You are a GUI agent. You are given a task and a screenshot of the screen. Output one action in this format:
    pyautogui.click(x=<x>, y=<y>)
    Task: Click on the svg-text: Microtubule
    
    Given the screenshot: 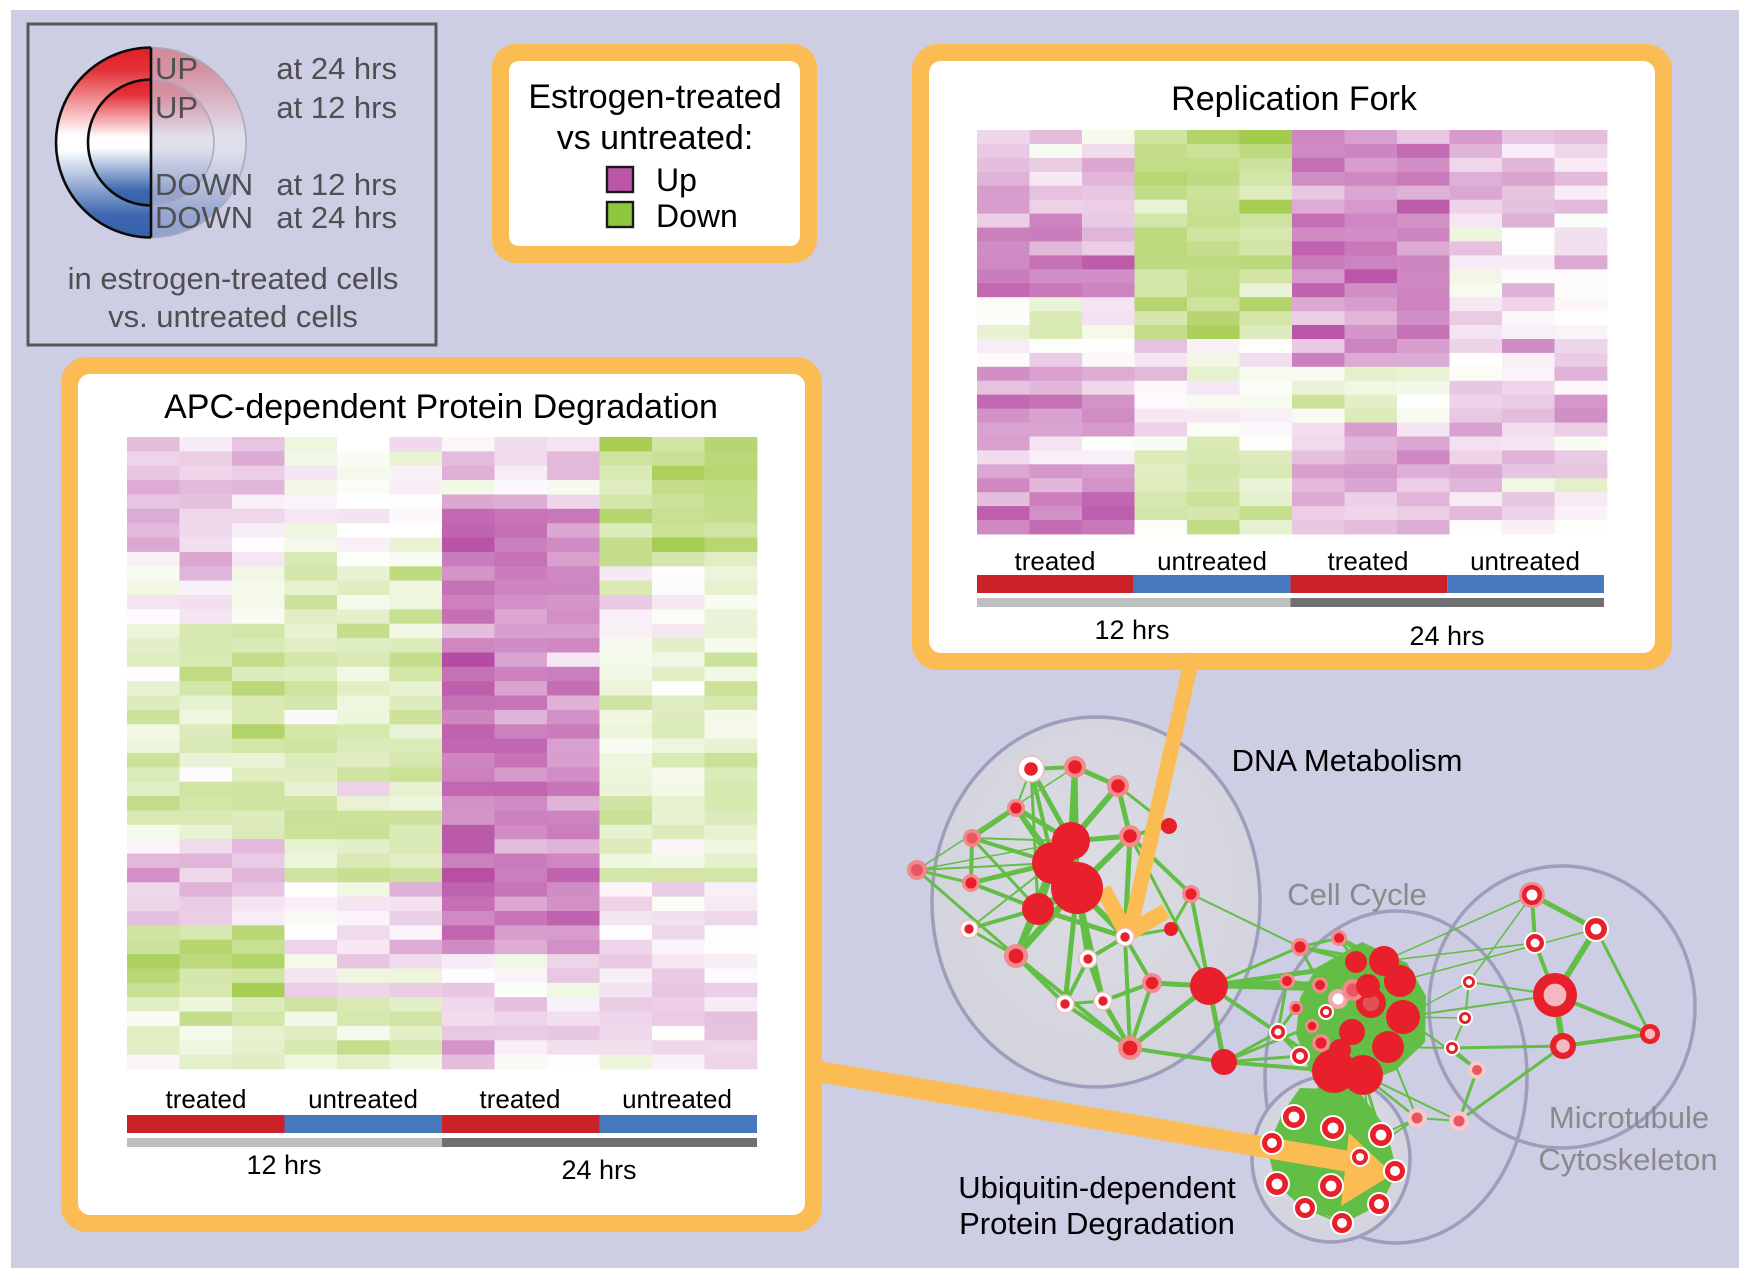 What is the action you would take?
    pyautogui.click(x=1629, y=1117)
    